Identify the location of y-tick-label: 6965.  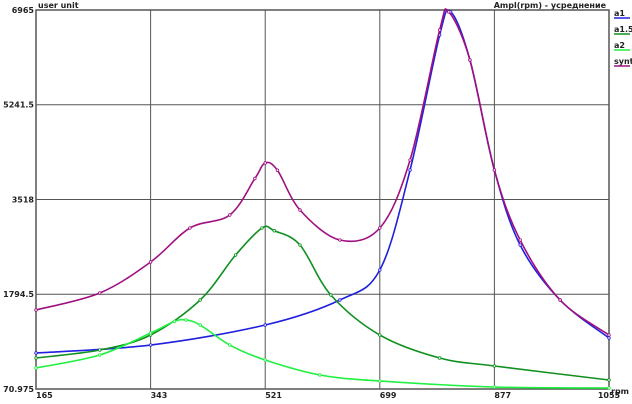
(23, 10).